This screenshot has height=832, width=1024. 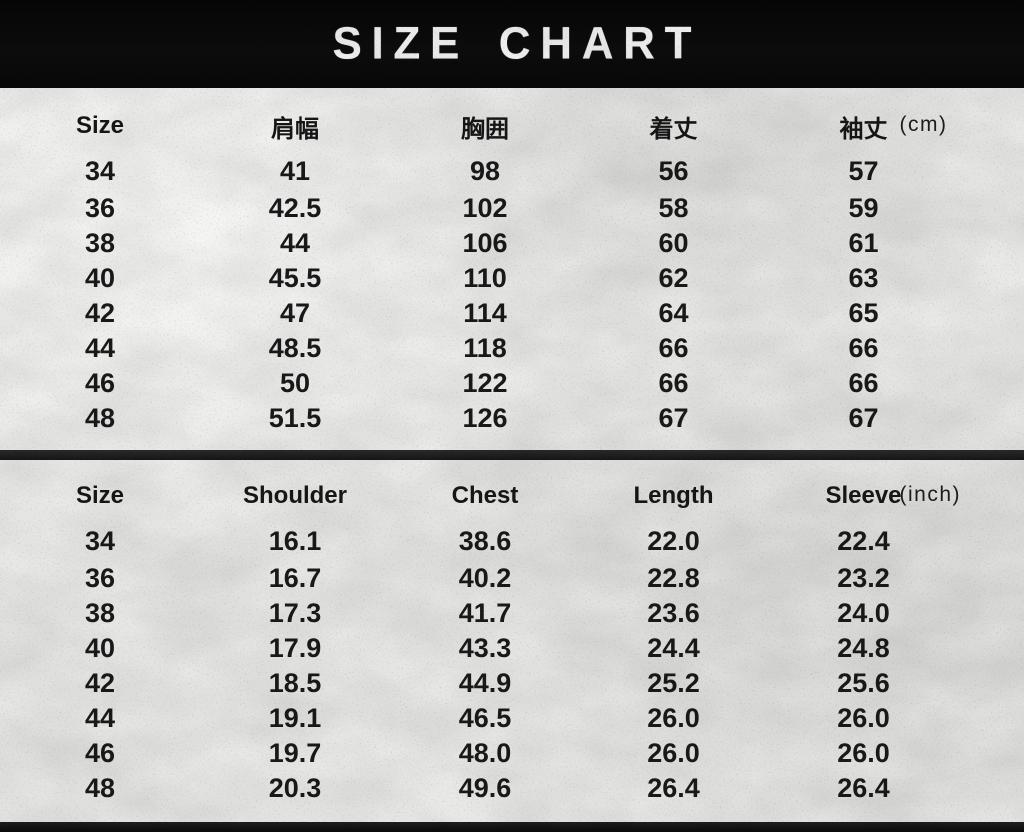 I want to click on table-row: 48 20.3 49.6 26.4 26.4, so click(x=480, y=788).